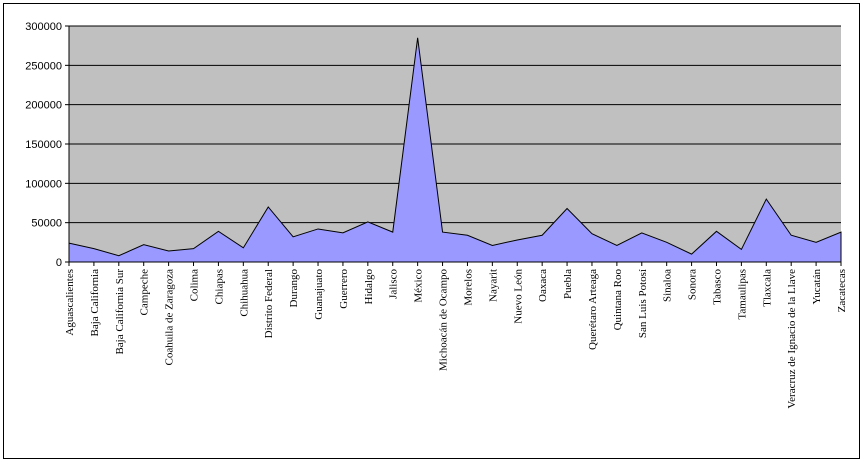 The height and width of the screenshot is (465, 867). Describe the element at coordinates (195, 285) in the screenshot. I see `x-tick-label: Colima` at that location.